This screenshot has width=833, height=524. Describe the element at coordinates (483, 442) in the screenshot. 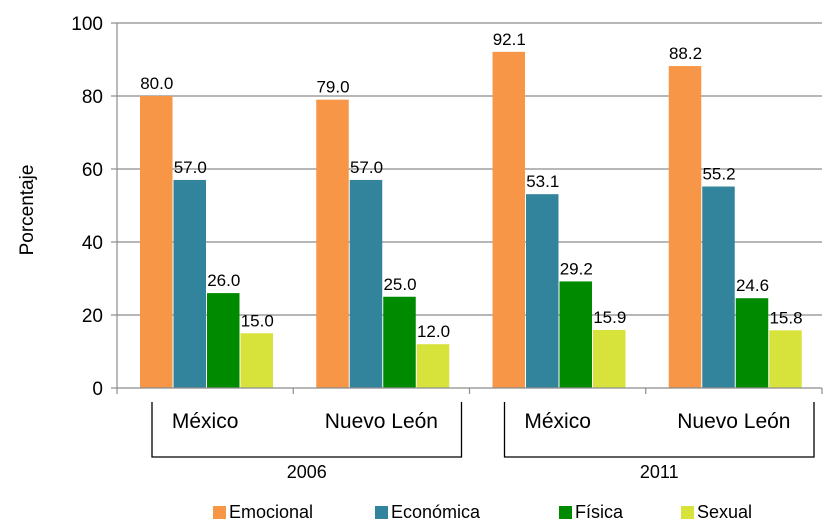

I see `x-category-labels: México Nuevo León México Nuevo León 2006 2011` at that location.